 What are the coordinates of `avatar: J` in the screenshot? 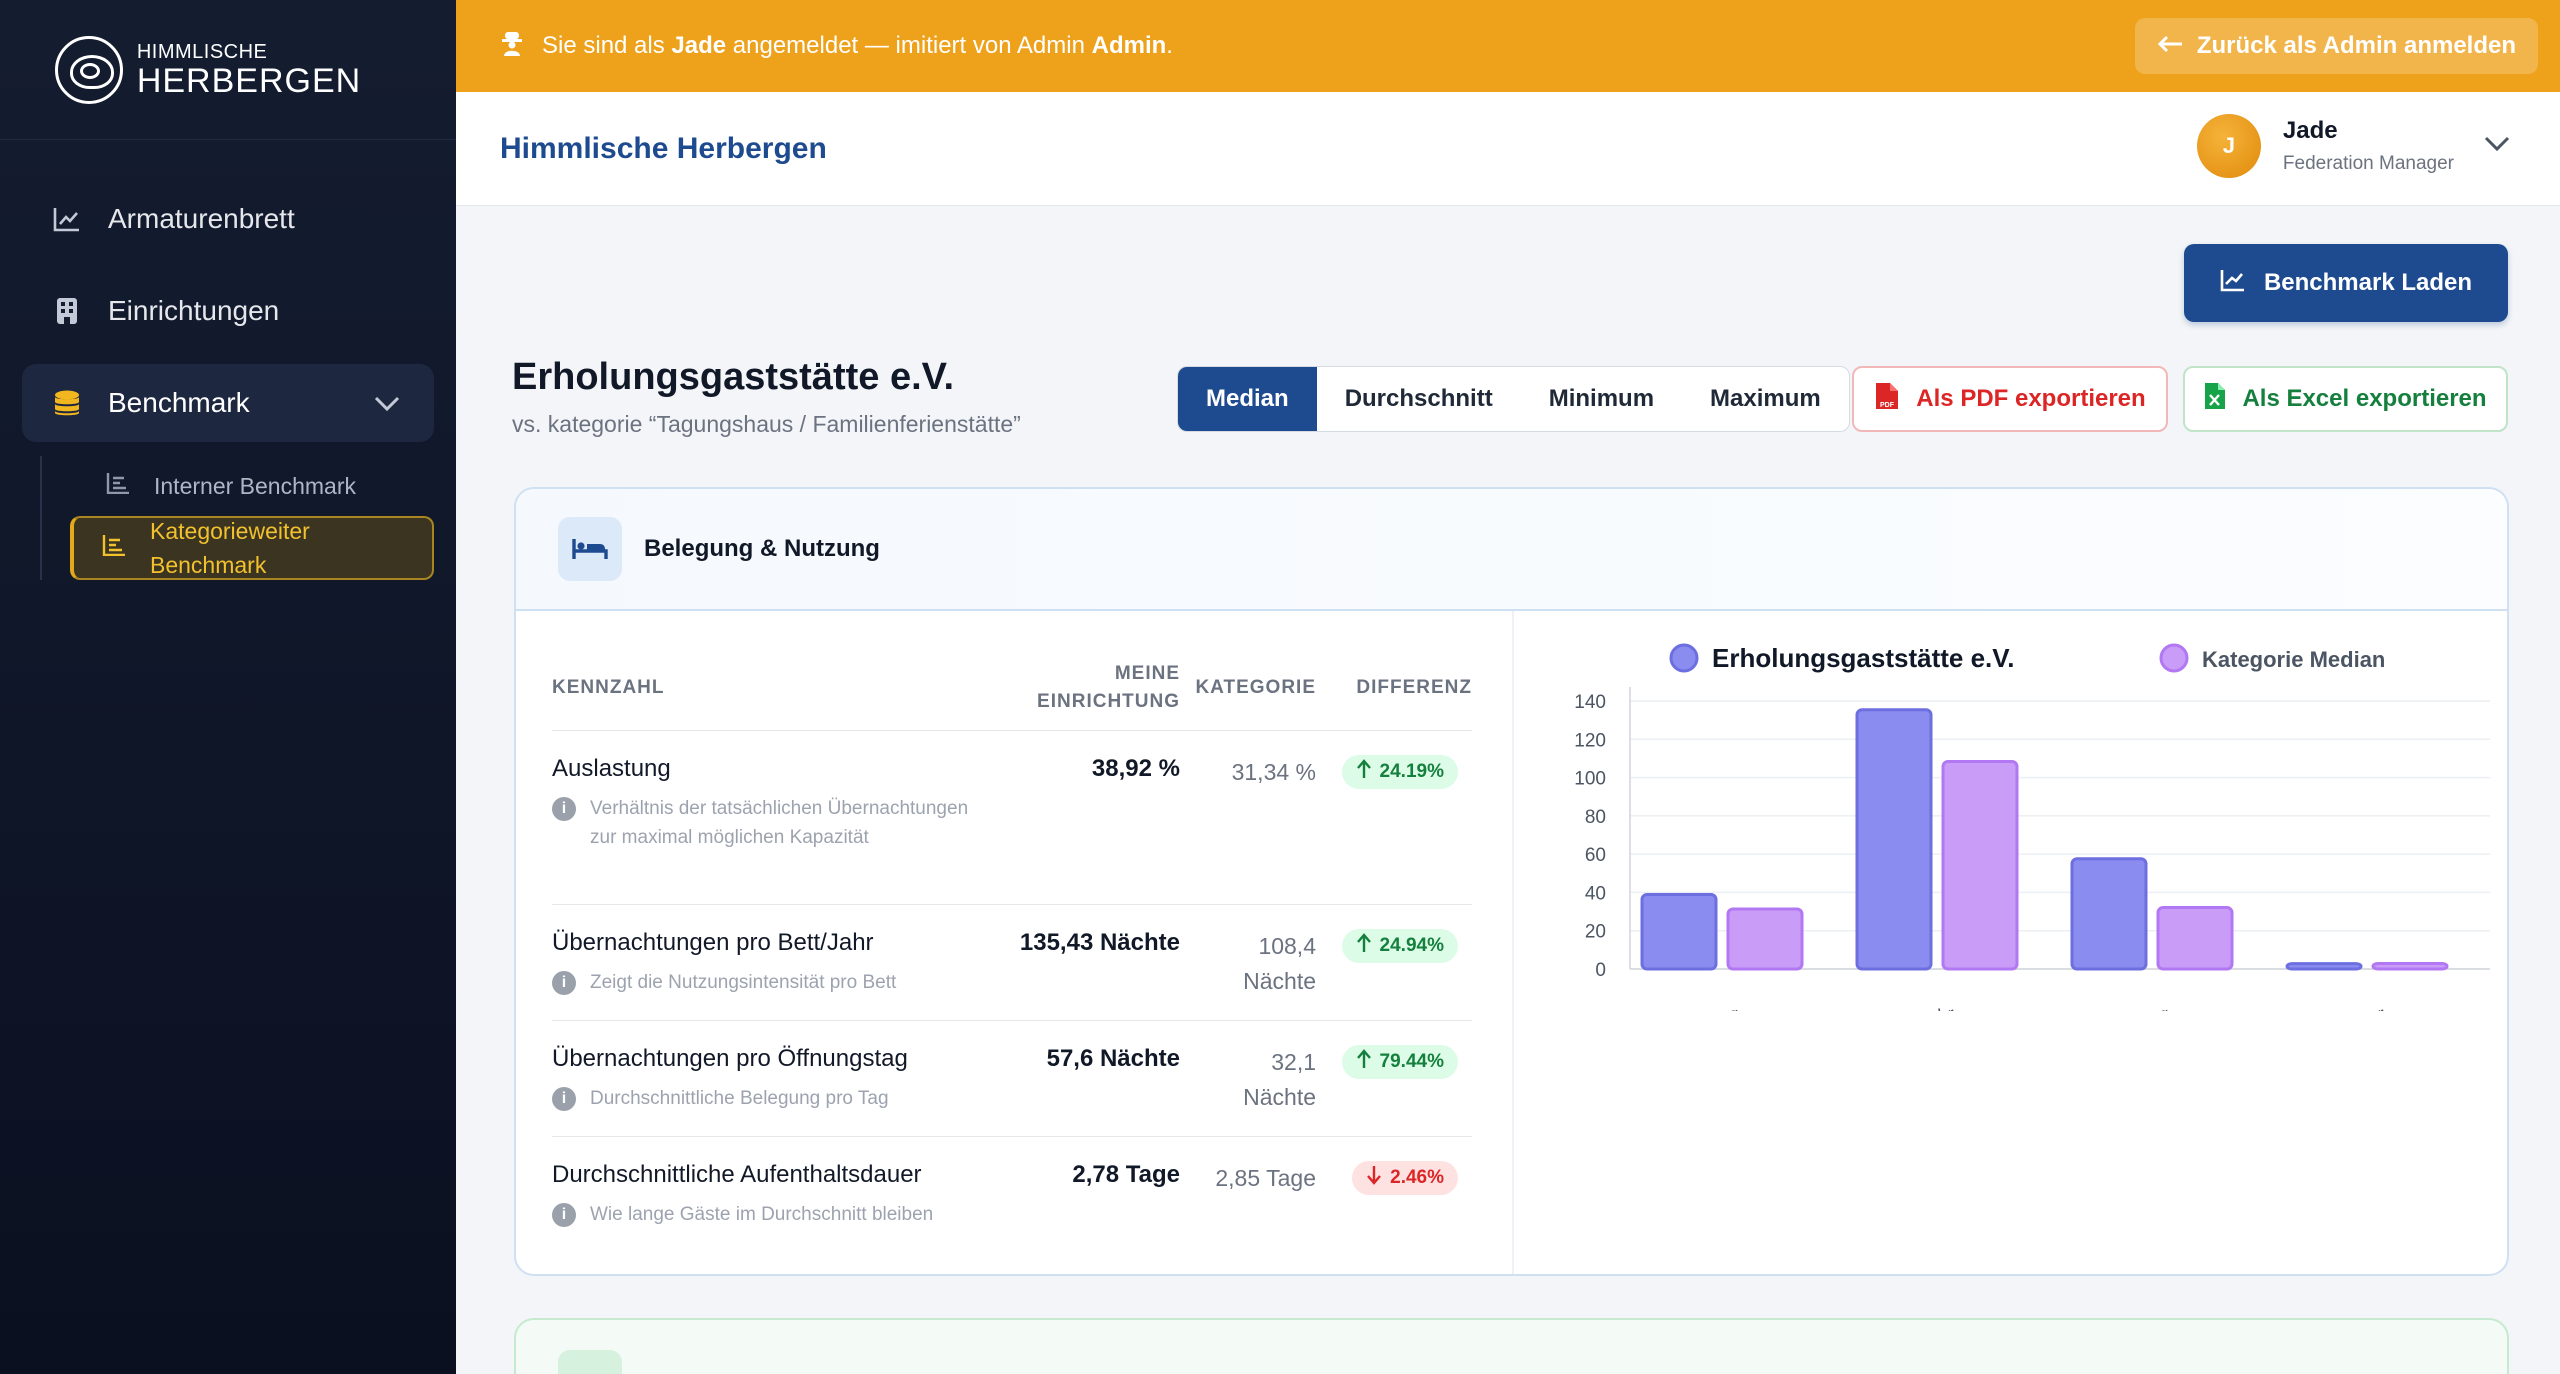 It's located at (2228, 146).